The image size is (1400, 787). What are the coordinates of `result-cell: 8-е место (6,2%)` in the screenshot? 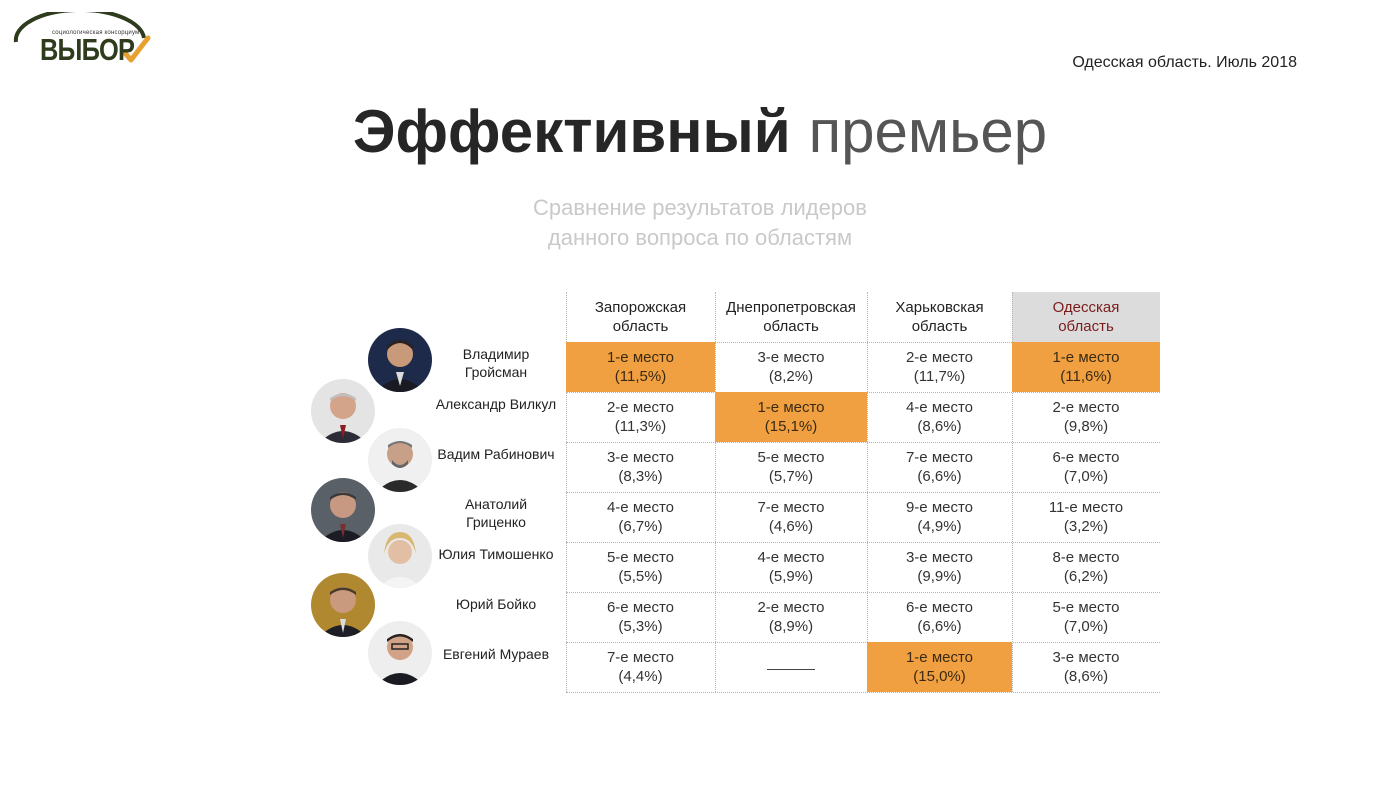 It's located at (1086, 567).